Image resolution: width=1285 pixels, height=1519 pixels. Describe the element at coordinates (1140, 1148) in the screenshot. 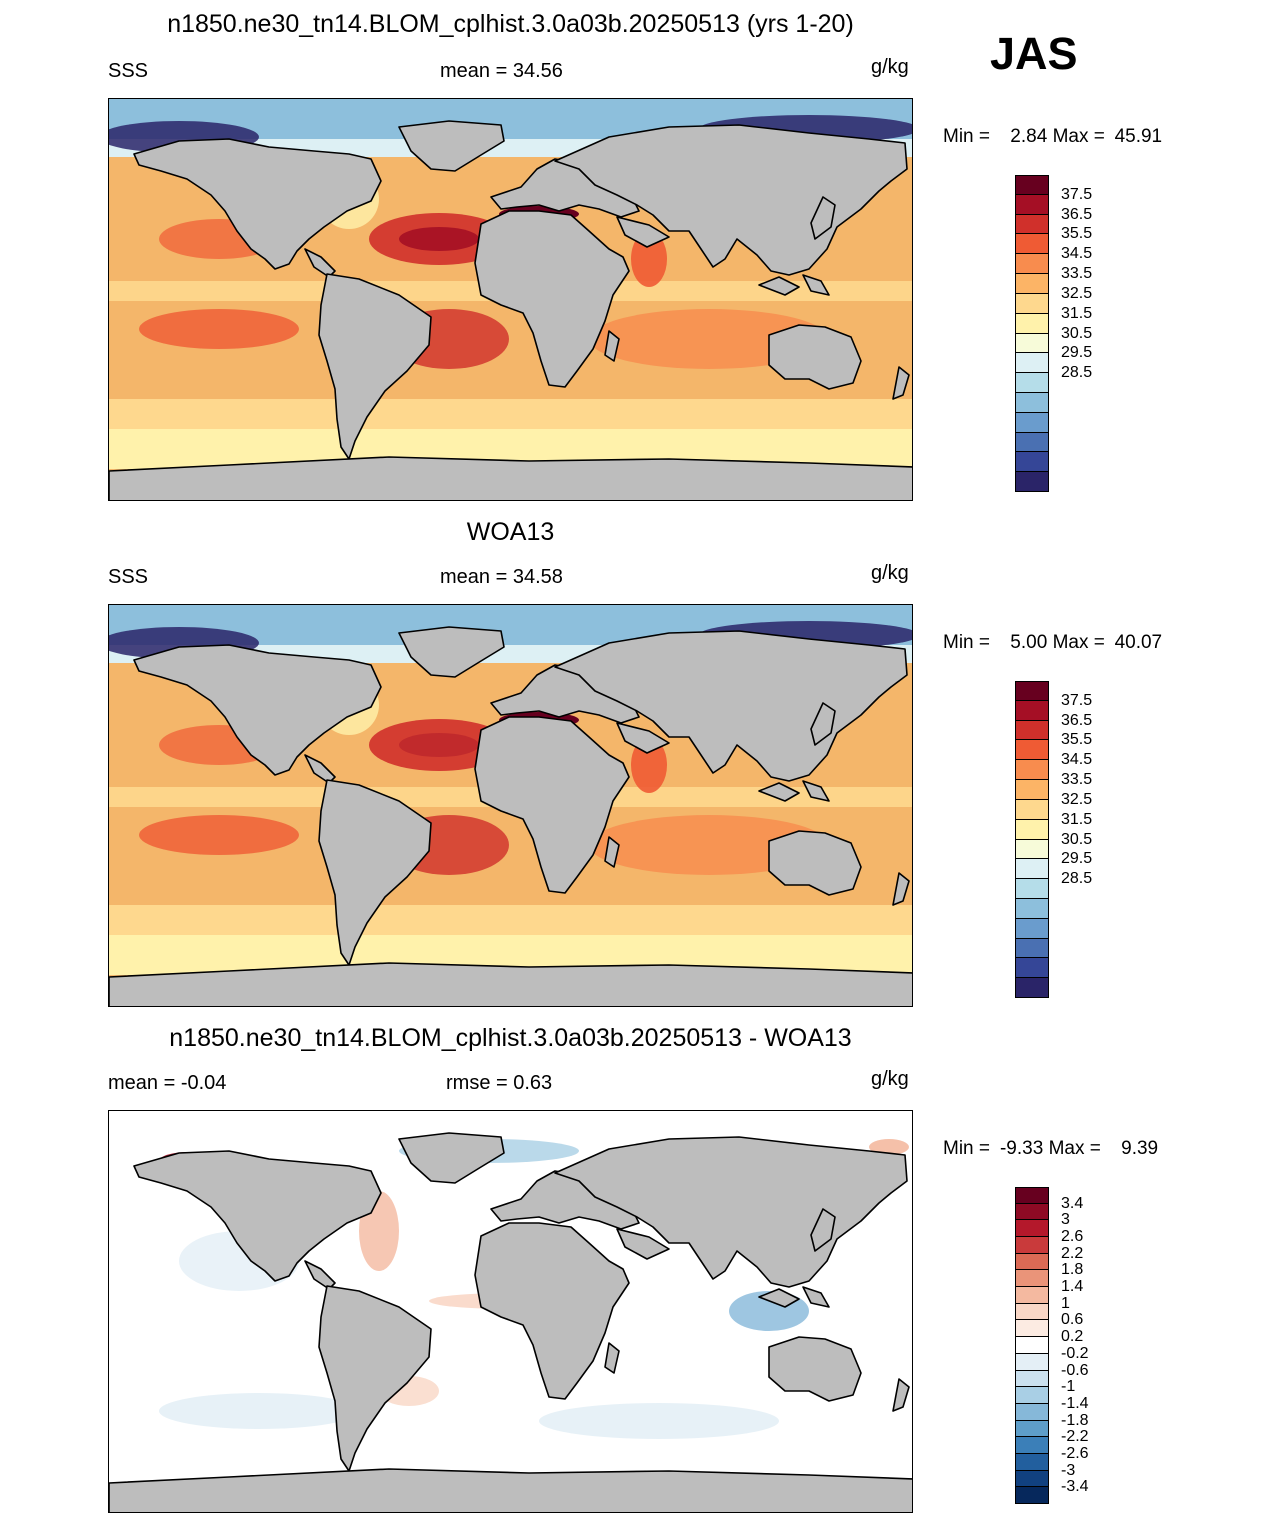

I see `max-value: 9.39` at that location.